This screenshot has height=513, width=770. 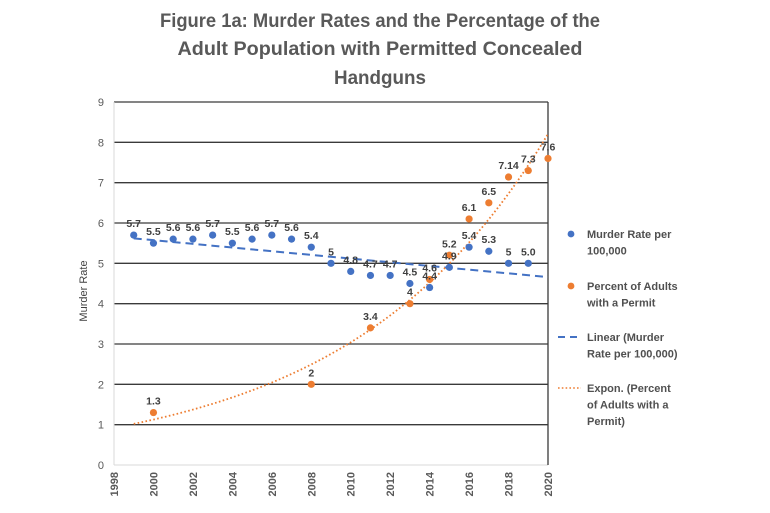 I want to click on legend-label: Expon. (Percent, so click(x=629, y=389).